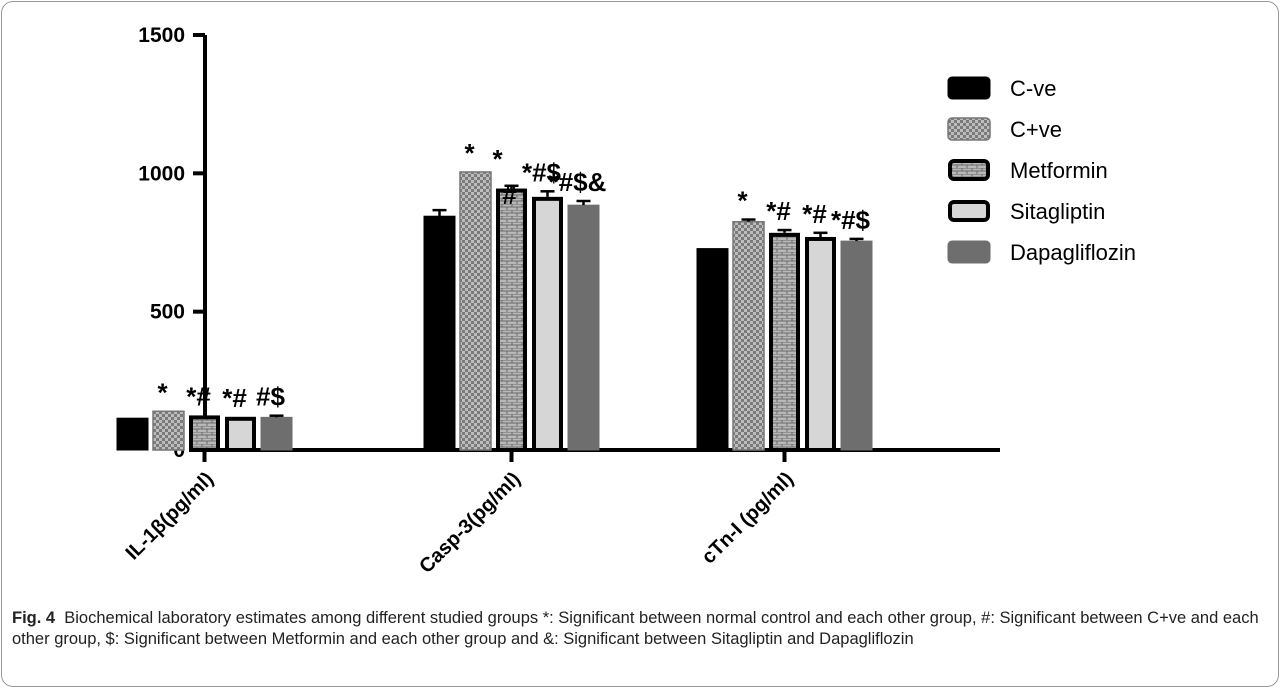 Image resolution: width=1282 pixels, height=689 pixels. I want to click on caption-label: Fig. 4, so click(34, 618).